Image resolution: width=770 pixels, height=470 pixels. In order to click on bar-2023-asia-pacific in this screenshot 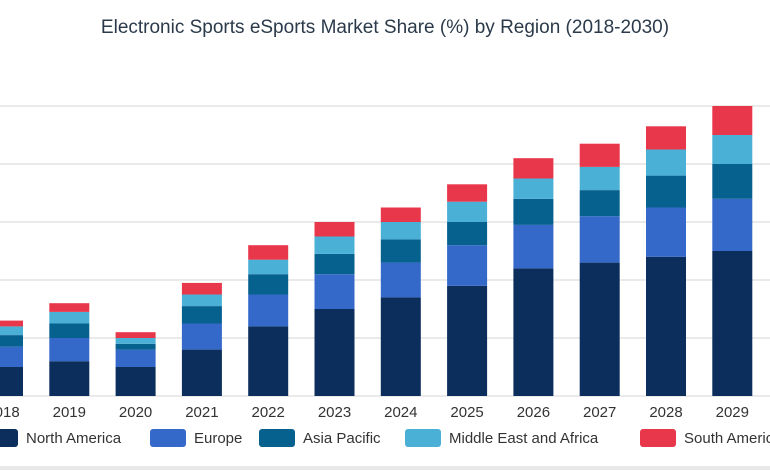, I will do `click(334, 264)`.